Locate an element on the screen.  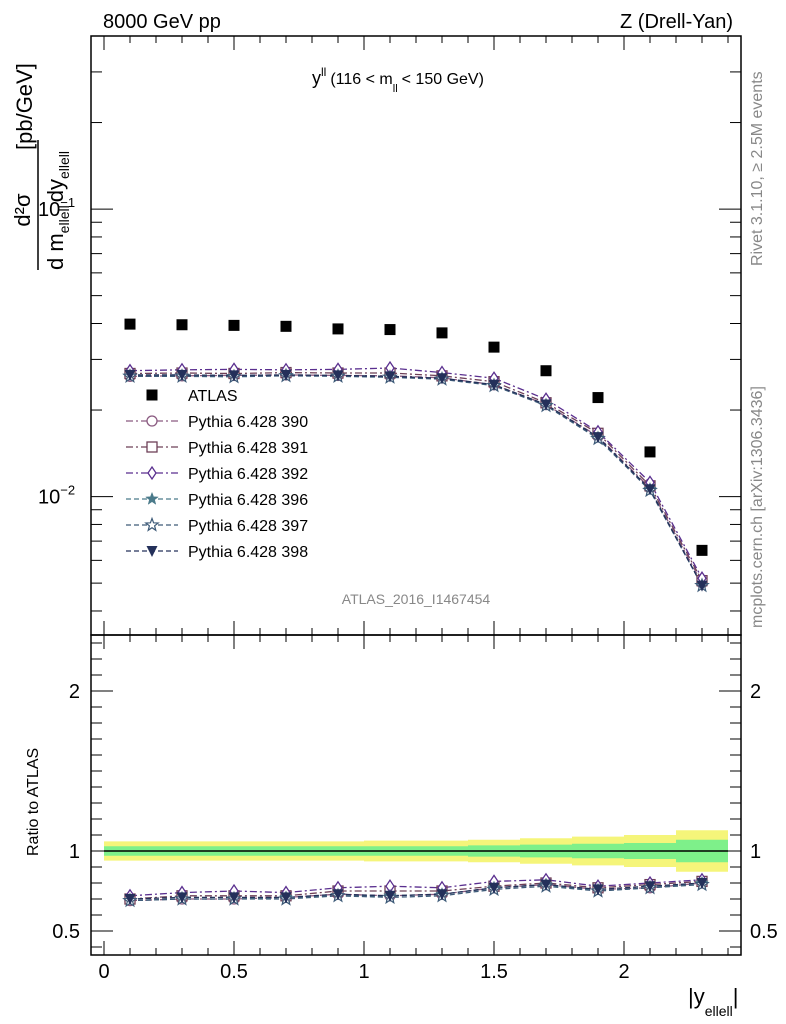
ylabel-numerator: d²σ is located at coordinates (22, 210).